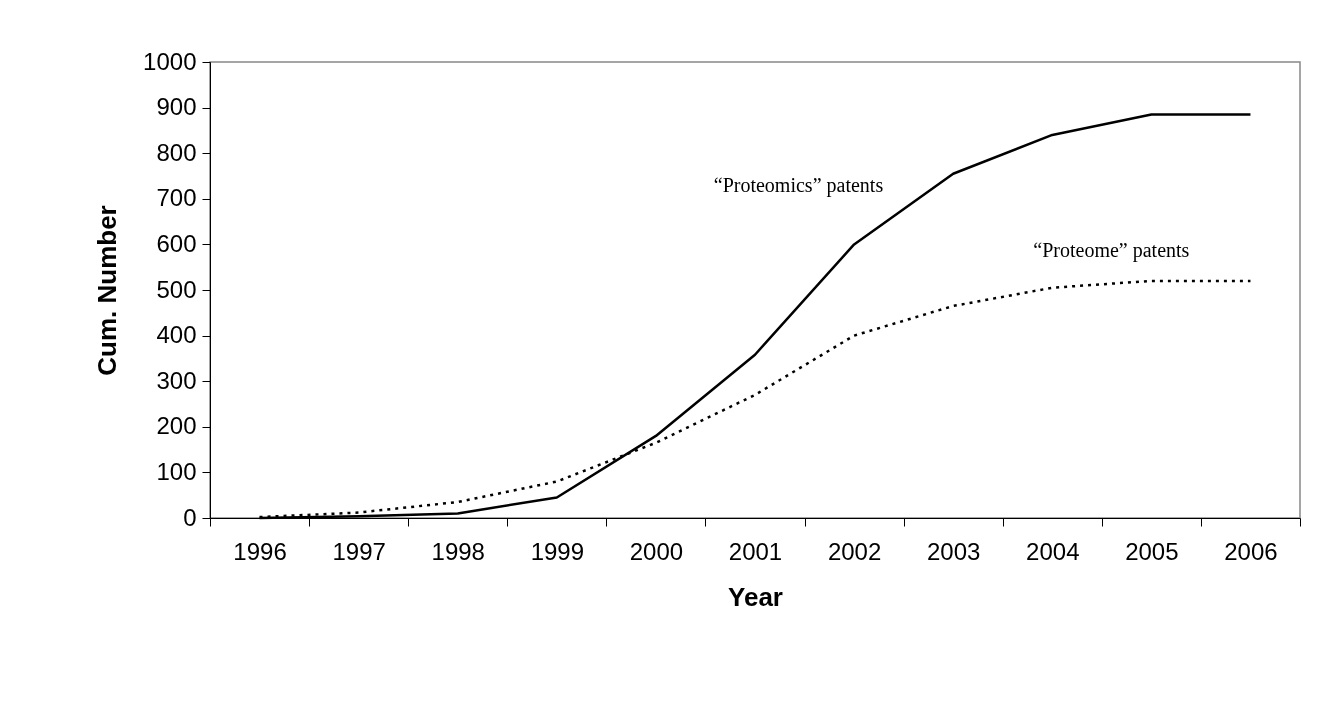  I want to click on y-tick-label: 200, so click(176, 426).